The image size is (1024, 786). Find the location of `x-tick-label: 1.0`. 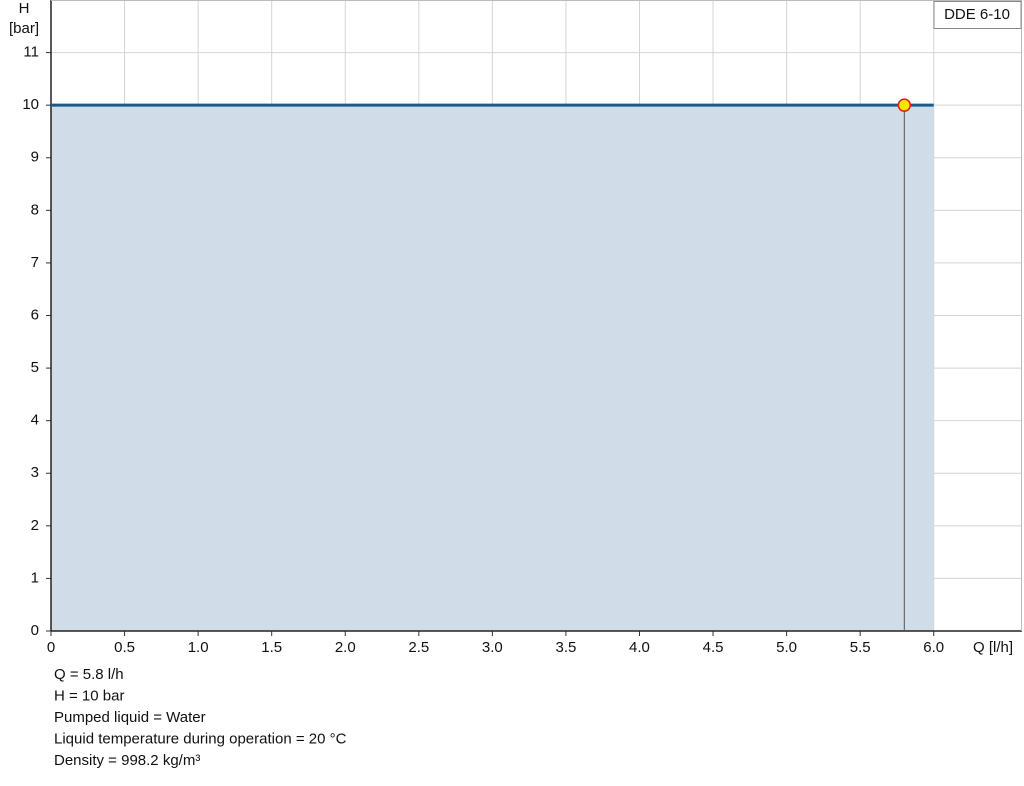

x-tick-label: 1.0 is located at coordinates (198, 647).